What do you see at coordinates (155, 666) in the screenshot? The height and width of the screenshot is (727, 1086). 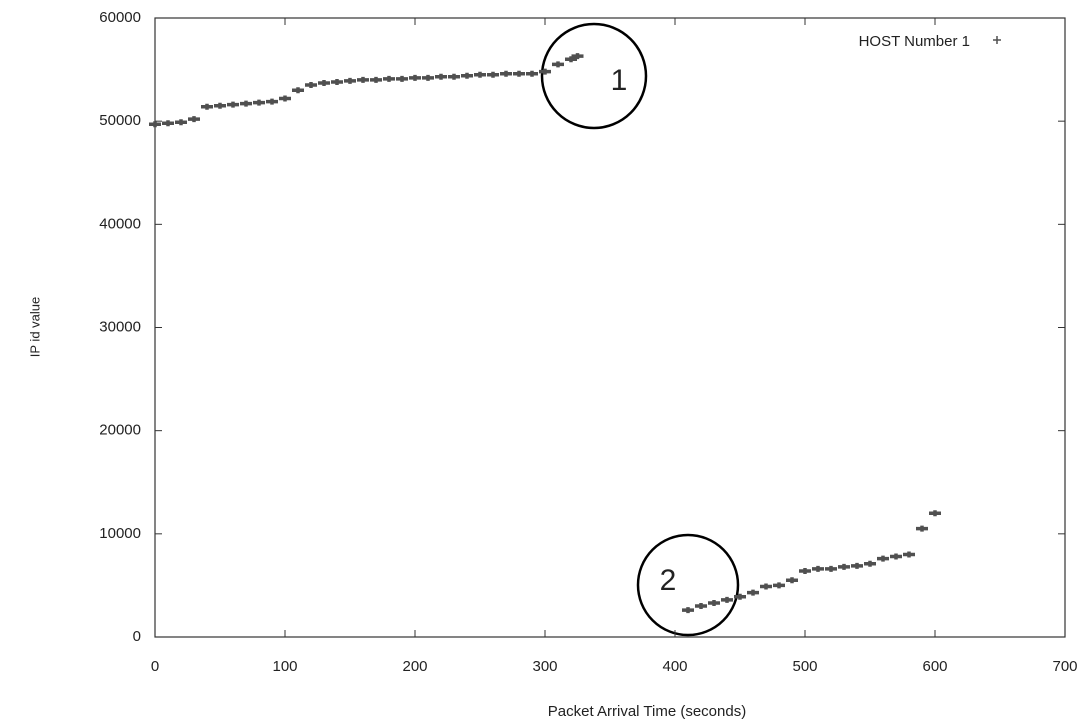 I see `x-tick-label: 0` at bounding box center [155, 666].